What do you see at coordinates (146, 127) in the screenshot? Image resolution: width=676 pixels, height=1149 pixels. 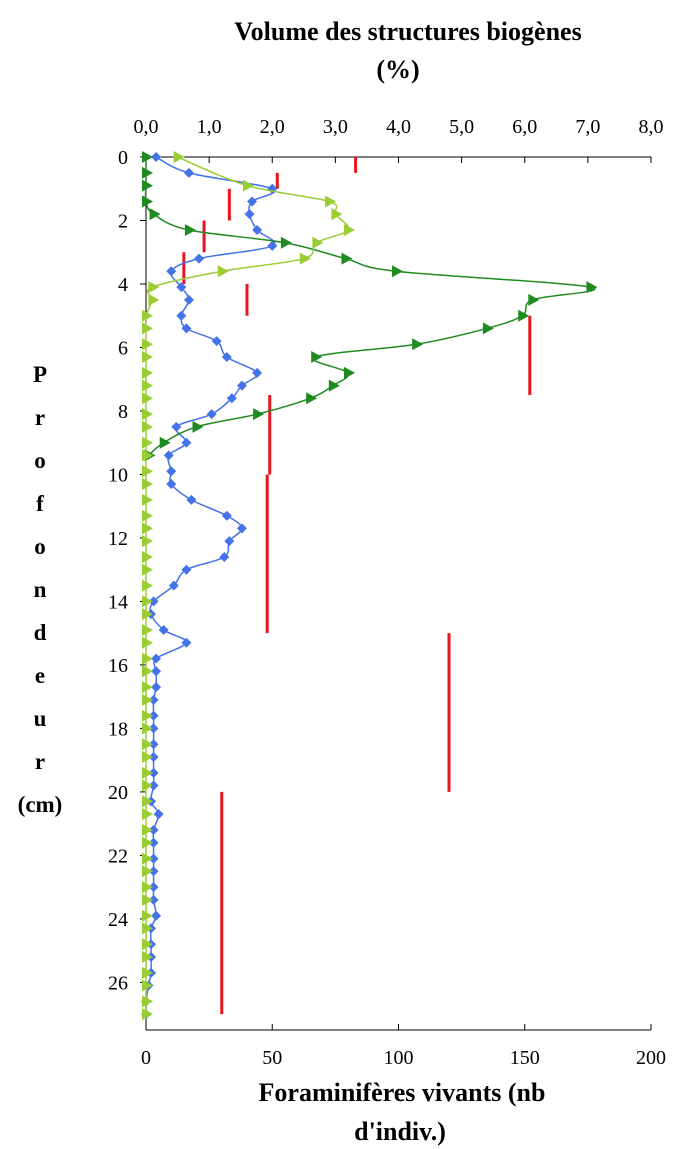 I see `top-tick-label: 0,0` at bounding box center [146, 127].